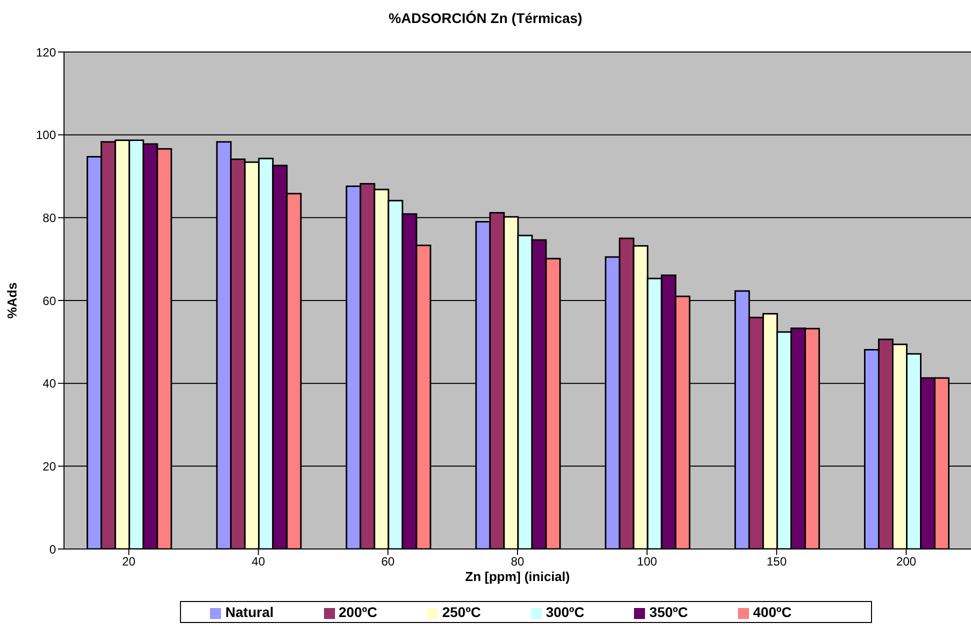  What do you see at coordinates (517, 561) in the screenshot?
I see `x-tick-label: 80` at bounding box center [517, 561].